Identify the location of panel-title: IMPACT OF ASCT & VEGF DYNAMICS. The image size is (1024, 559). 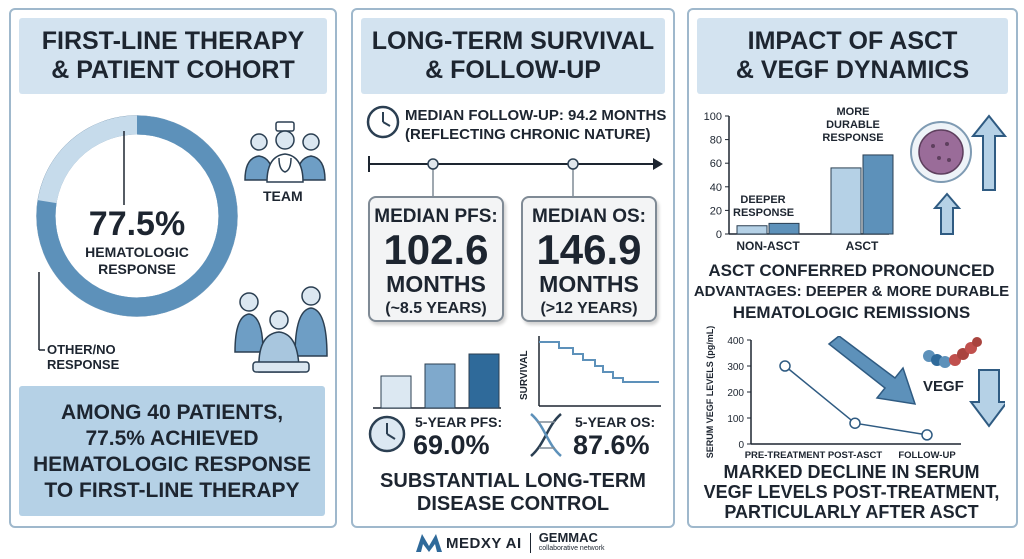
(852, 56).